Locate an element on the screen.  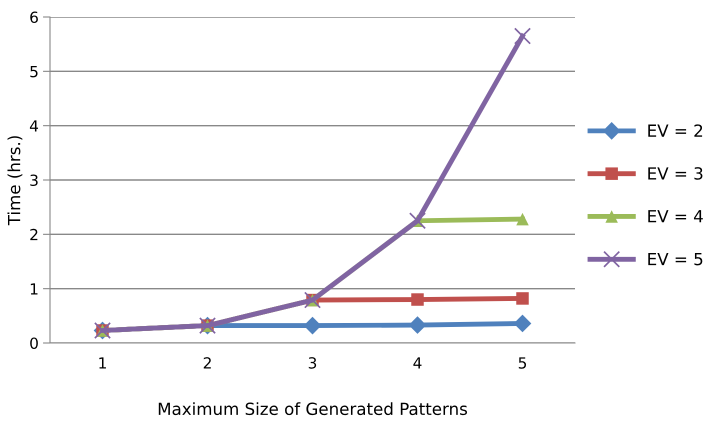
legend-label: EV = 5 is located at coordinates (675, 259).